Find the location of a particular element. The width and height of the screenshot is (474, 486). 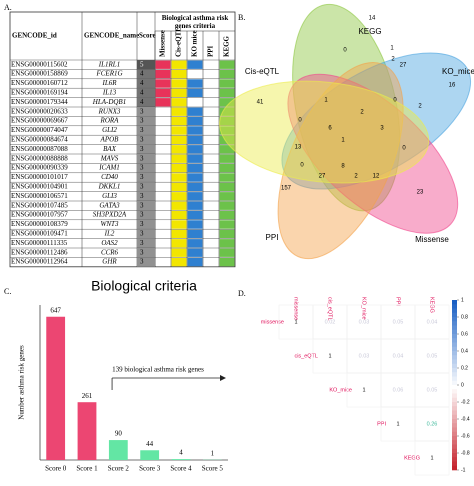

gene-id: ENSG00000115602 is located at coordinates (39, 64).